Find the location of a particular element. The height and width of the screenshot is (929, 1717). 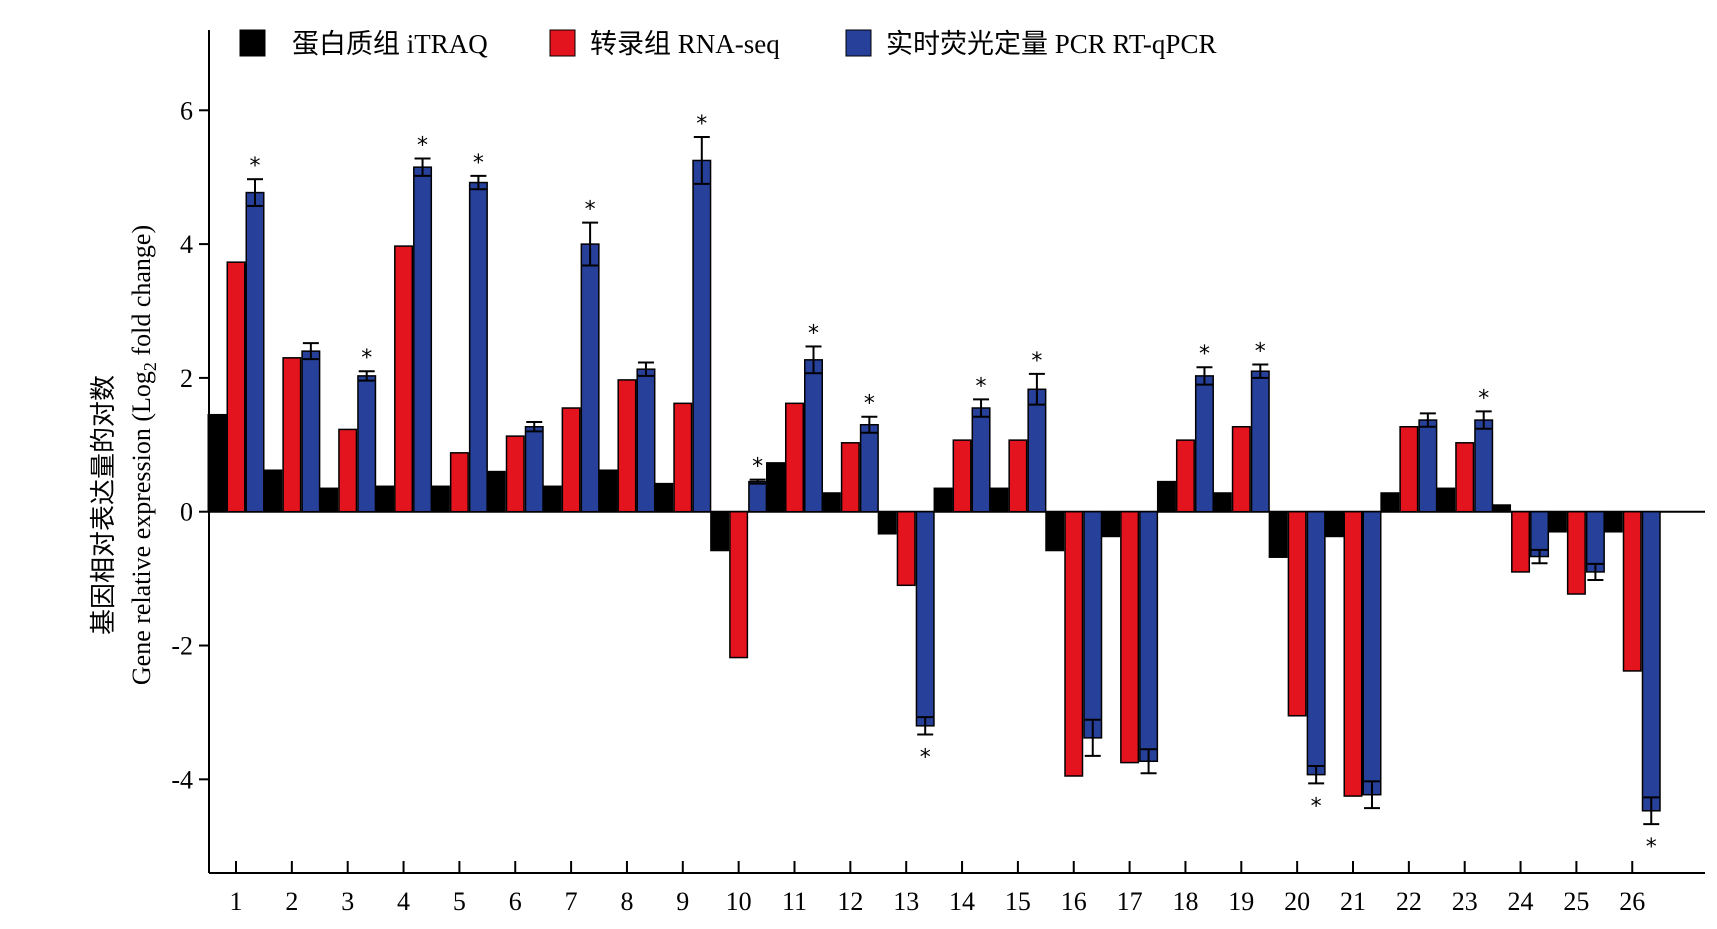

x-tick-label: 4 is located at coordinates (403, 901).